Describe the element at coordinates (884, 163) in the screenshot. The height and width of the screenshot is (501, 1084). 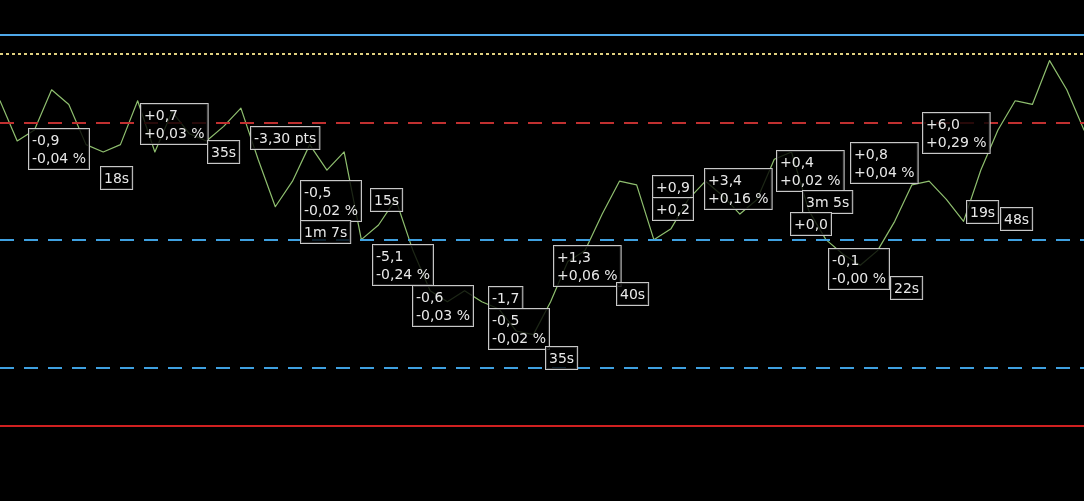
I see `annotation: +0,8 +0,04 %` at that location.